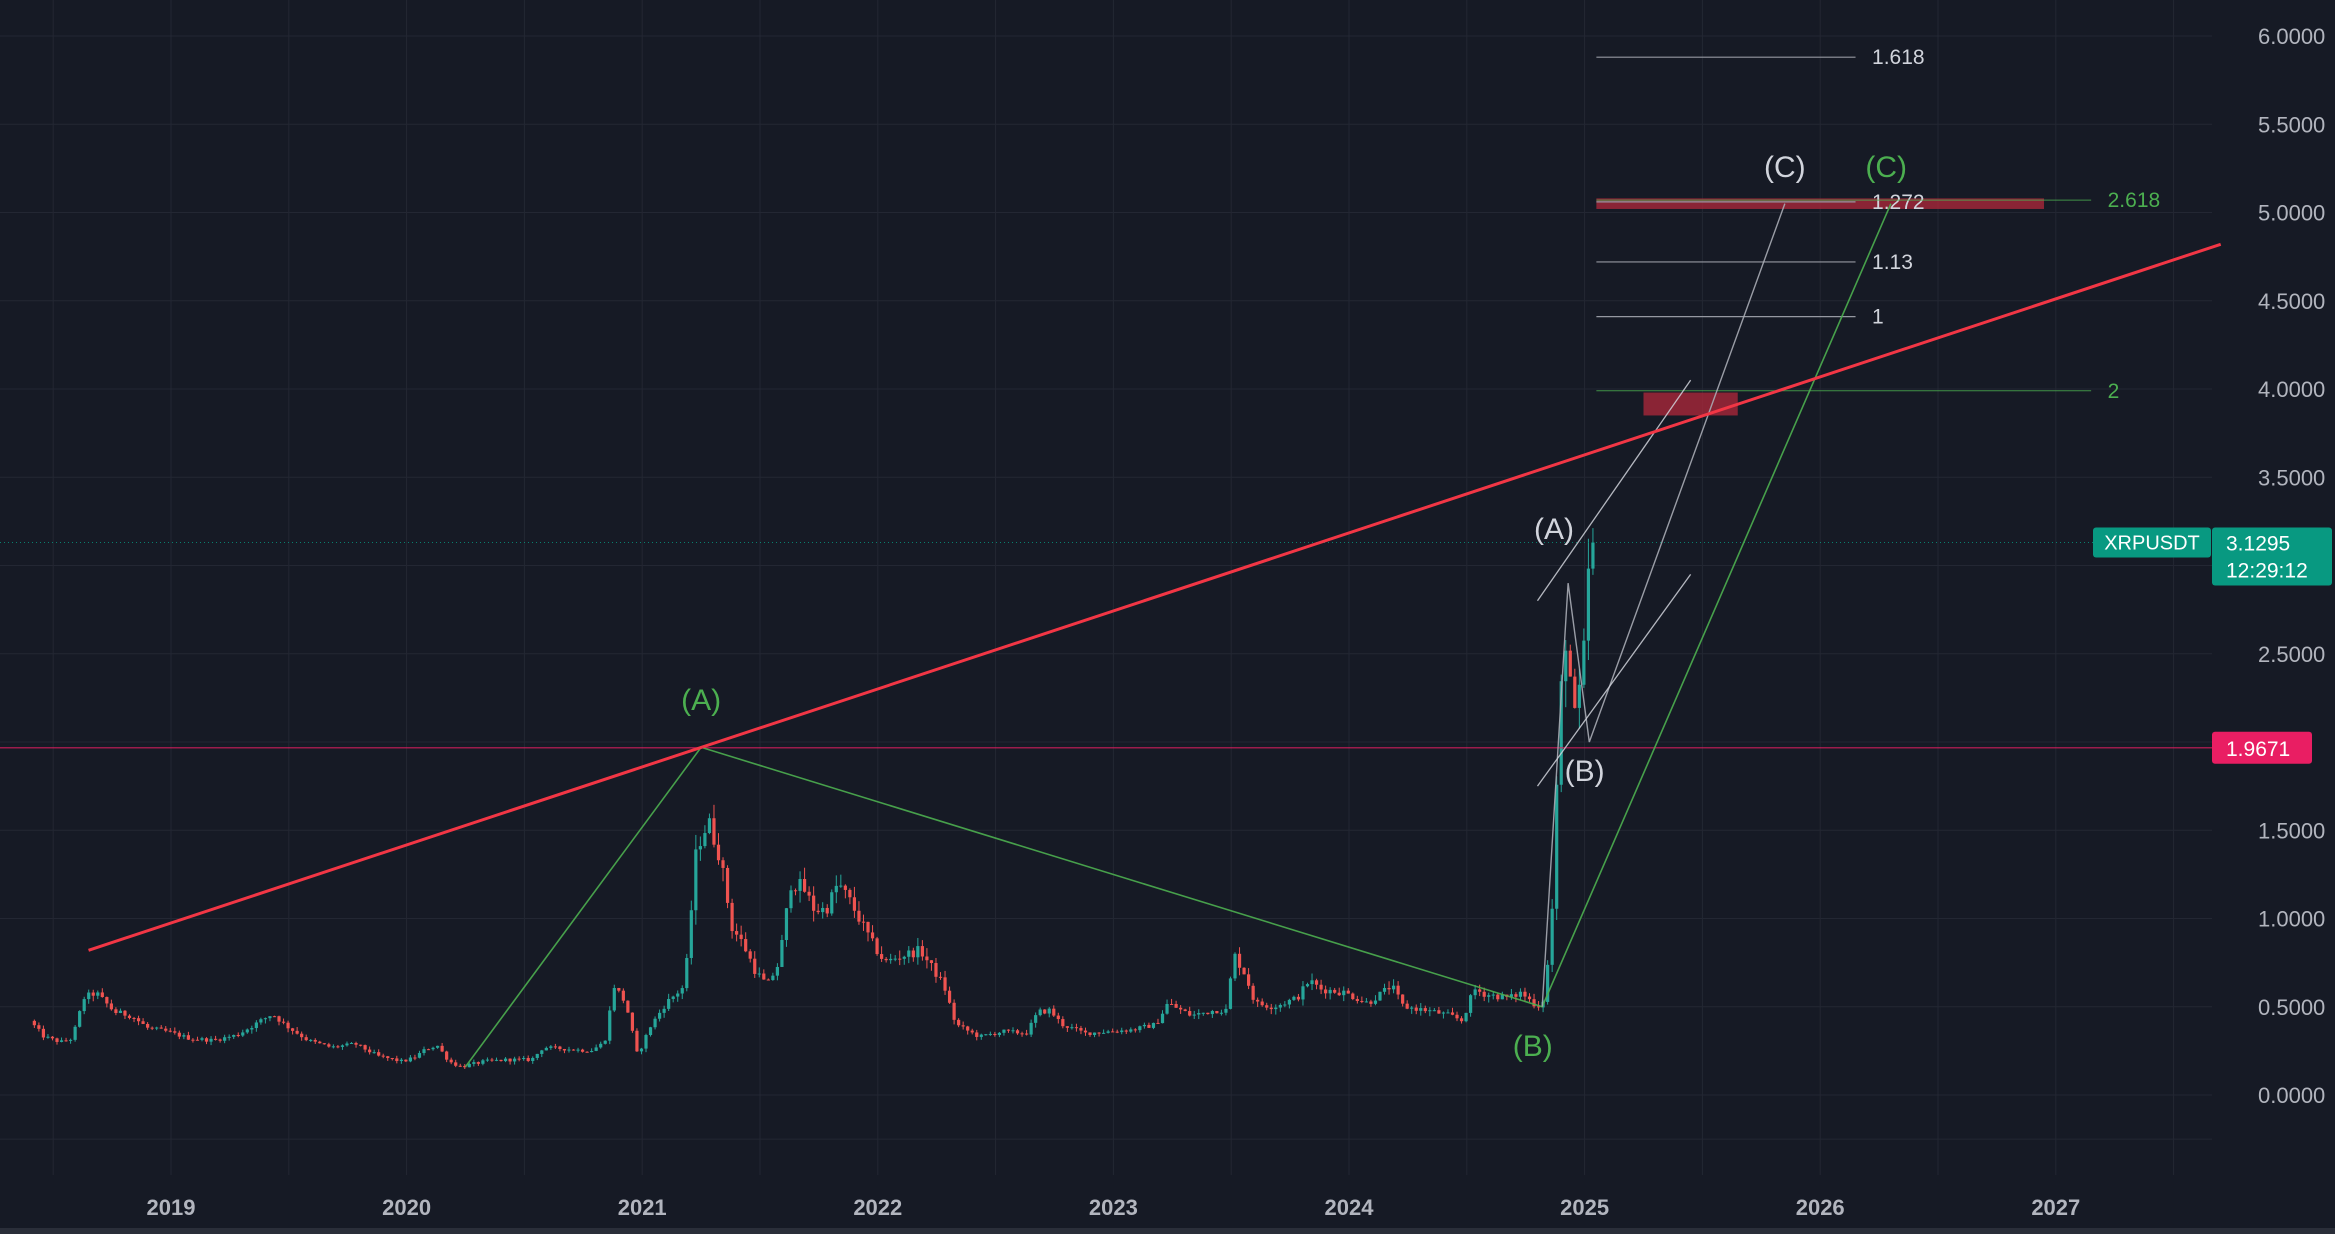 Image resolution: width=2335 pixels, height=1234 pixels. I want to click on fib-level-label: 1, so click(1878, 317).